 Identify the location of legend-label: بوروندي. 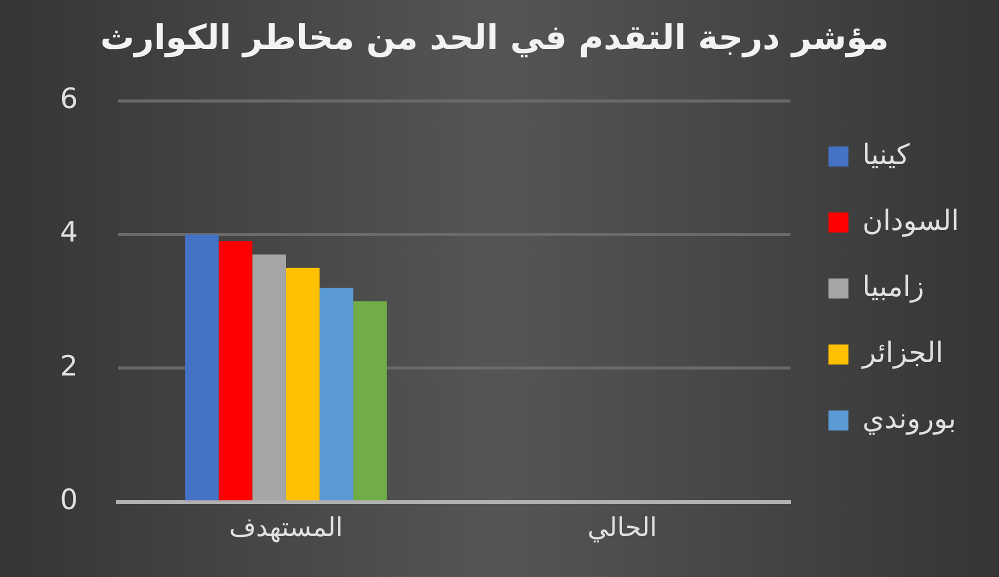
(909, 418).